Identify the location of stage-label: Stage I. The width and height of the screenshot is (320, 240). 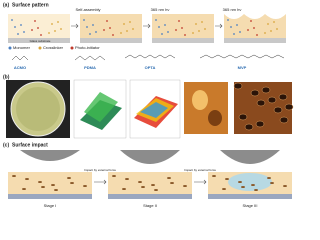
(50, 205).